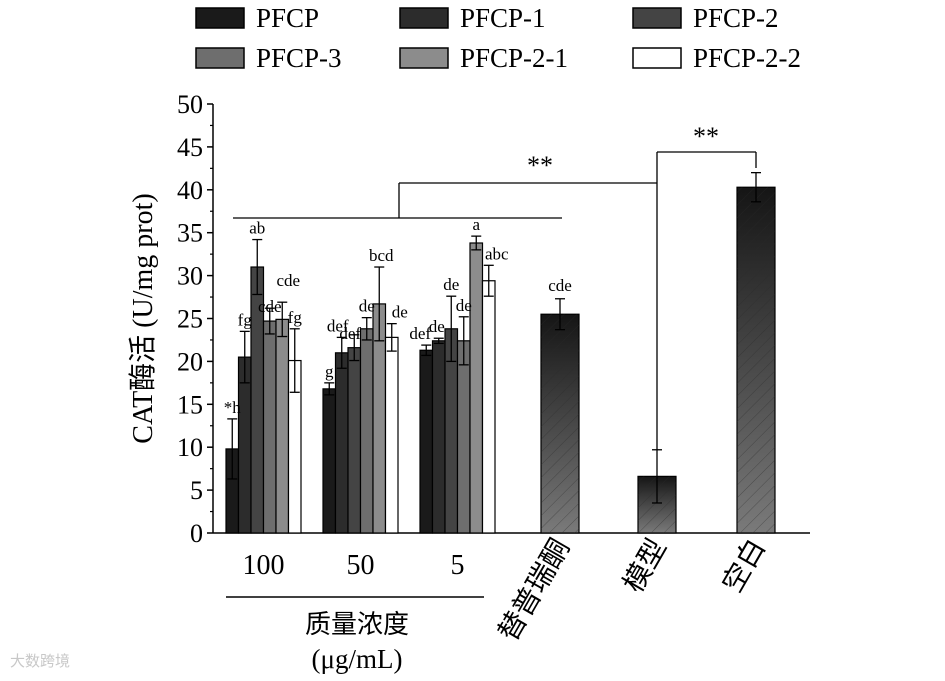  I want to click on x-group-label: 质量浓度, so click(357, 625).